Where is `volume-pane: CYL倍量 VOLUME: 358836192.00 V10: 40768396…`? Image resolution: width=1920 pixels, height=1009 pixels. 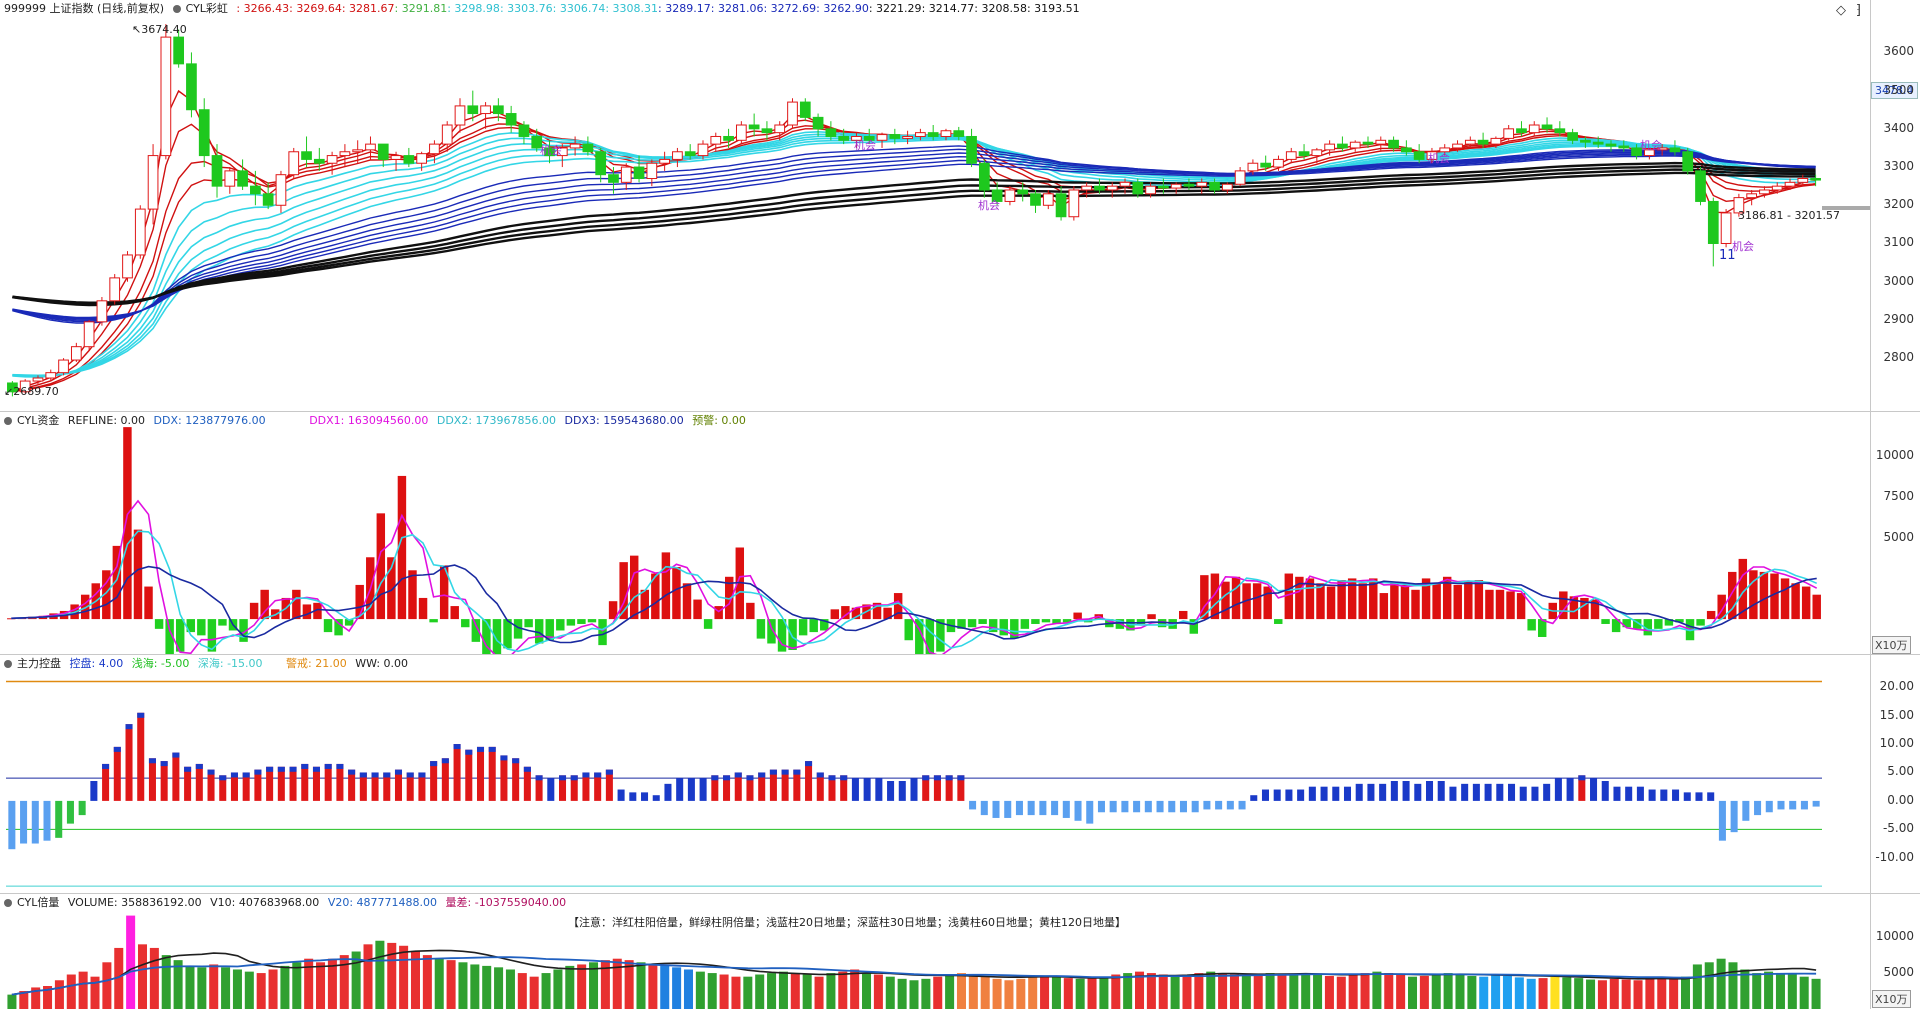
volume-pane: CYL倍量 VOLUME: 358836192.00 V10: 40768396… is located at coordinates (960, 951).